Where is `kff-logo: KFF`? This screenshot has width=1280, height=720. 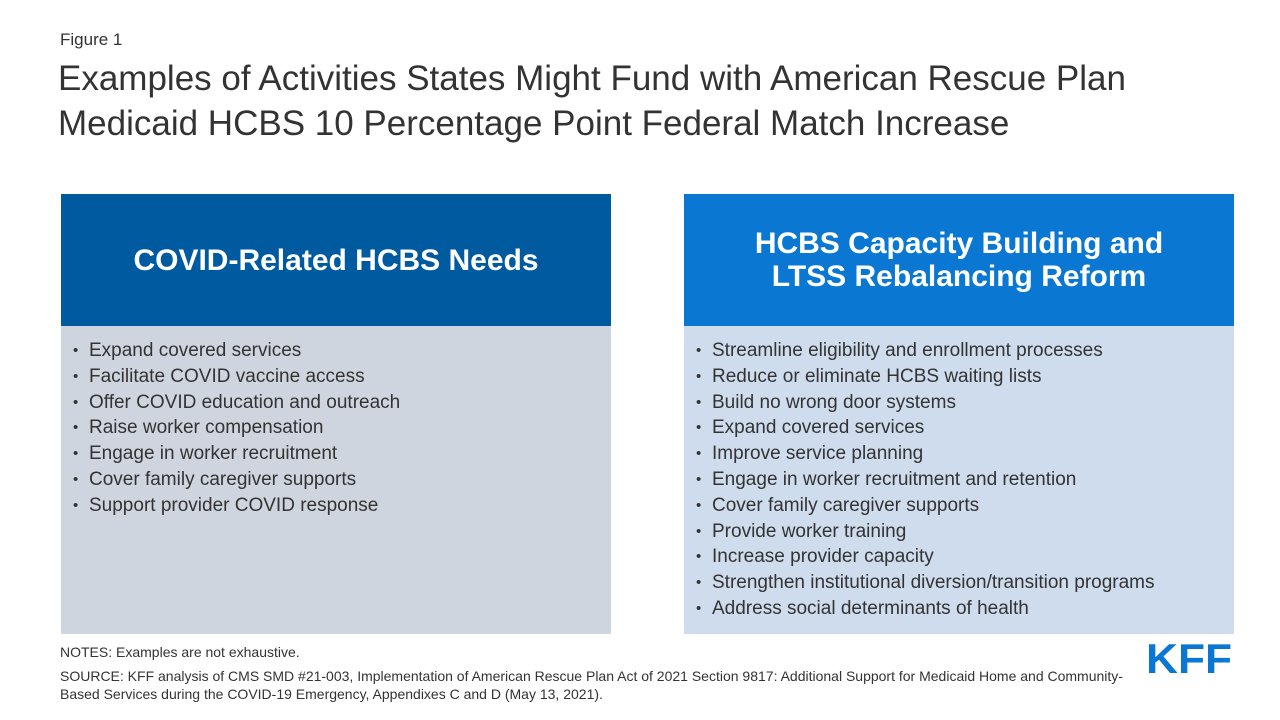
kff-logo: KFF is located at coordinates (1189, 658).